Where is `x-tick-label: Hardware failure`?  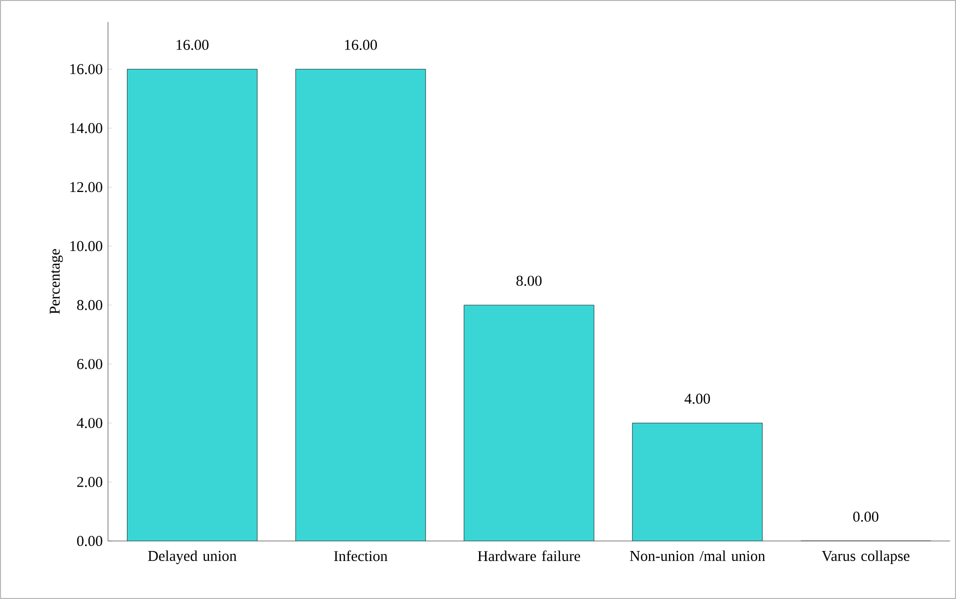 x-tick-label: Hardware failure is located at coordinates (529, 556).